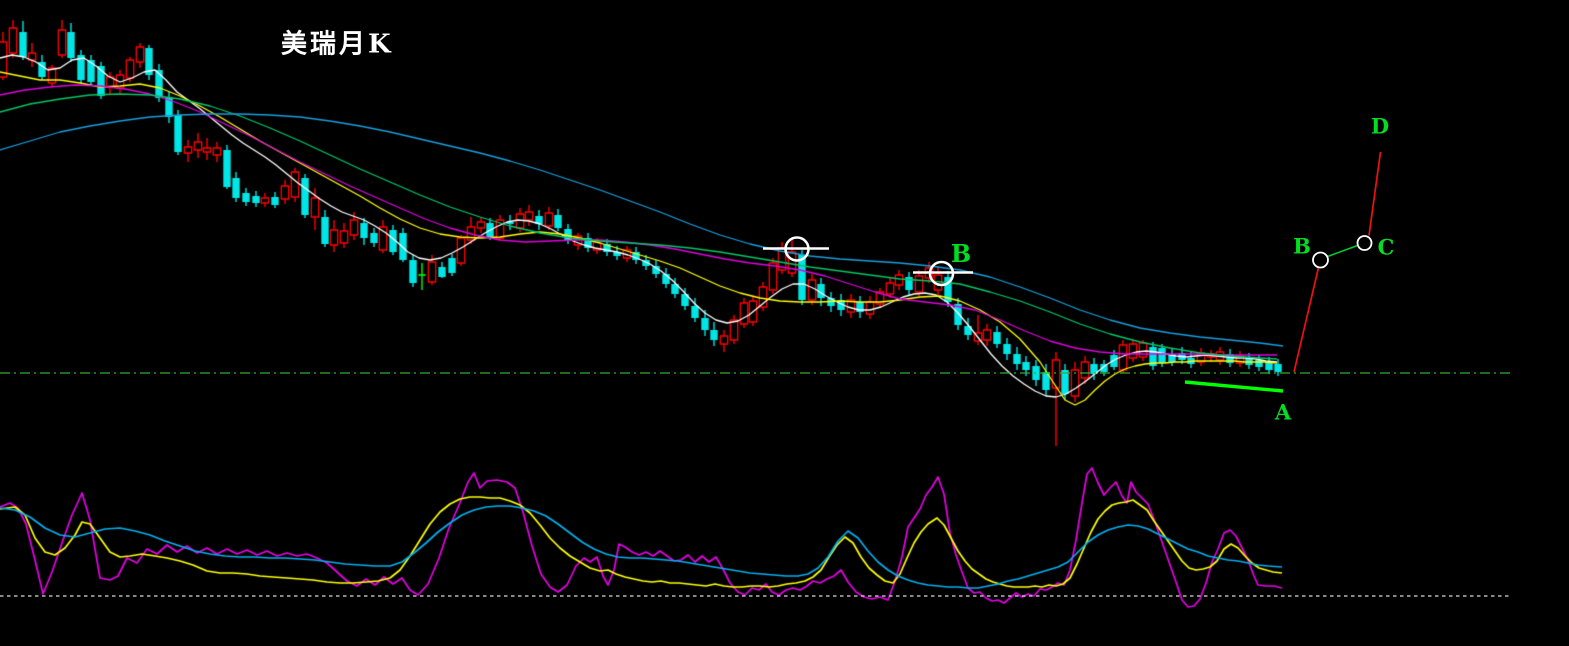 This screenshot has width=1569, height=646. Describe the element at coordinates (961, 253) in the screenshot. I see `label-b-highlight: B` at that location.